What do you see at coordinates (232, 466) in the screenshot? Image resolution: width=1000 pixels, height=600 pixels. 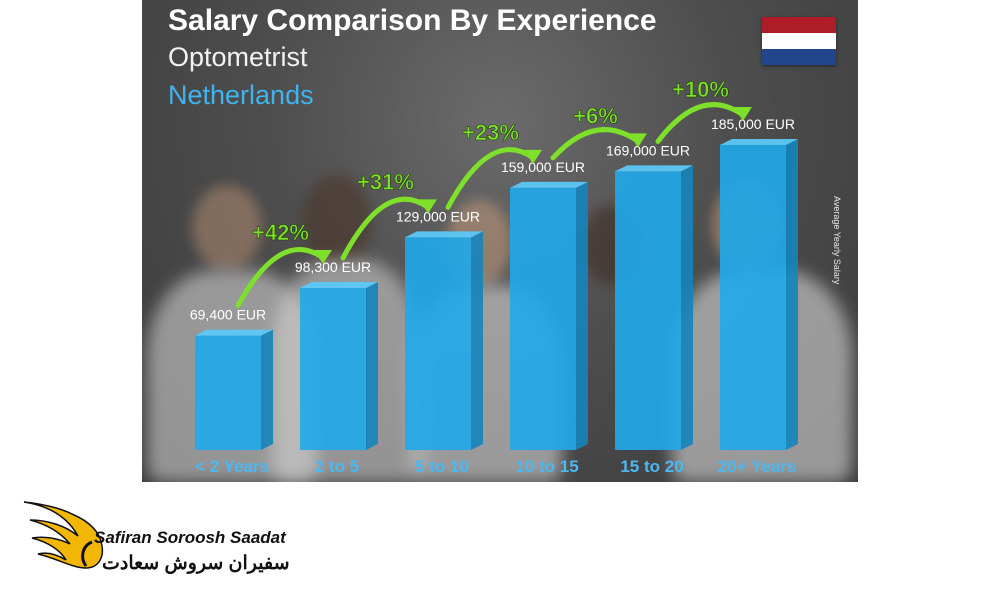 I see `x-tick-label: < 2 Years` at bounding box center [232, 466].